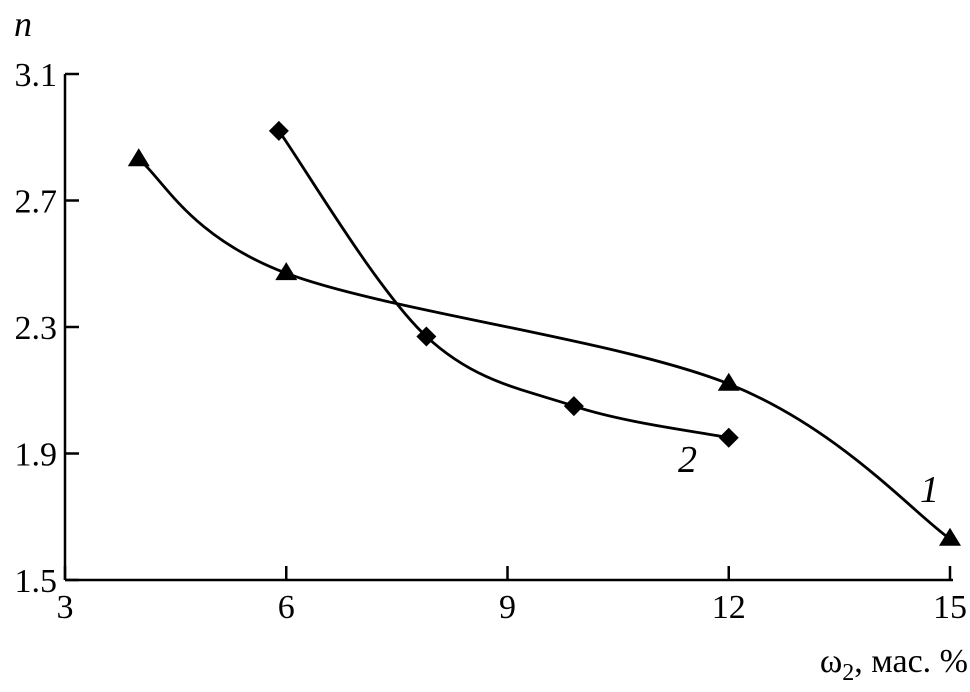  What do you see at coordinates (507, 607) in the screenshot?
I see `x-tick-label: 9` at bounding box center [507, 607].